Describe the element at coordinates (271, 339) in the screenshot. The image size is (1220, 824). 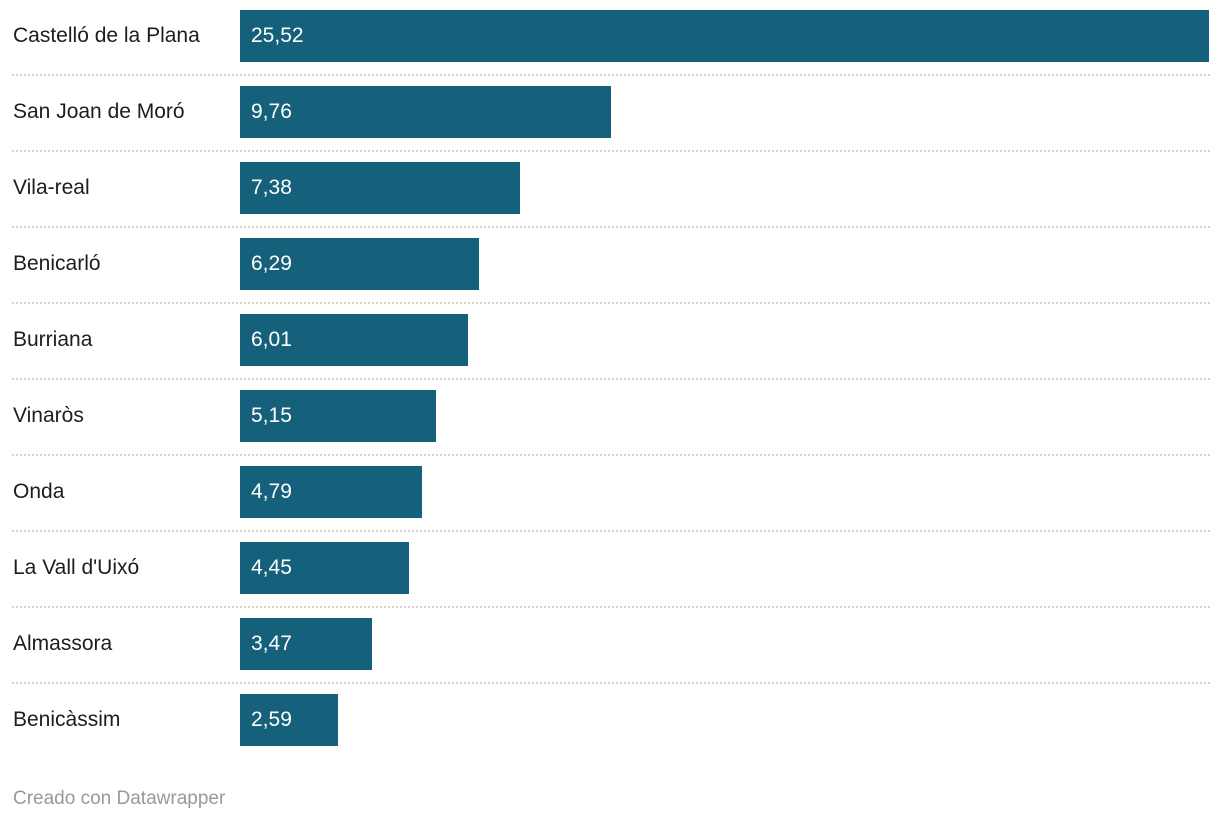
I see `value-label: 6,01` at that location.